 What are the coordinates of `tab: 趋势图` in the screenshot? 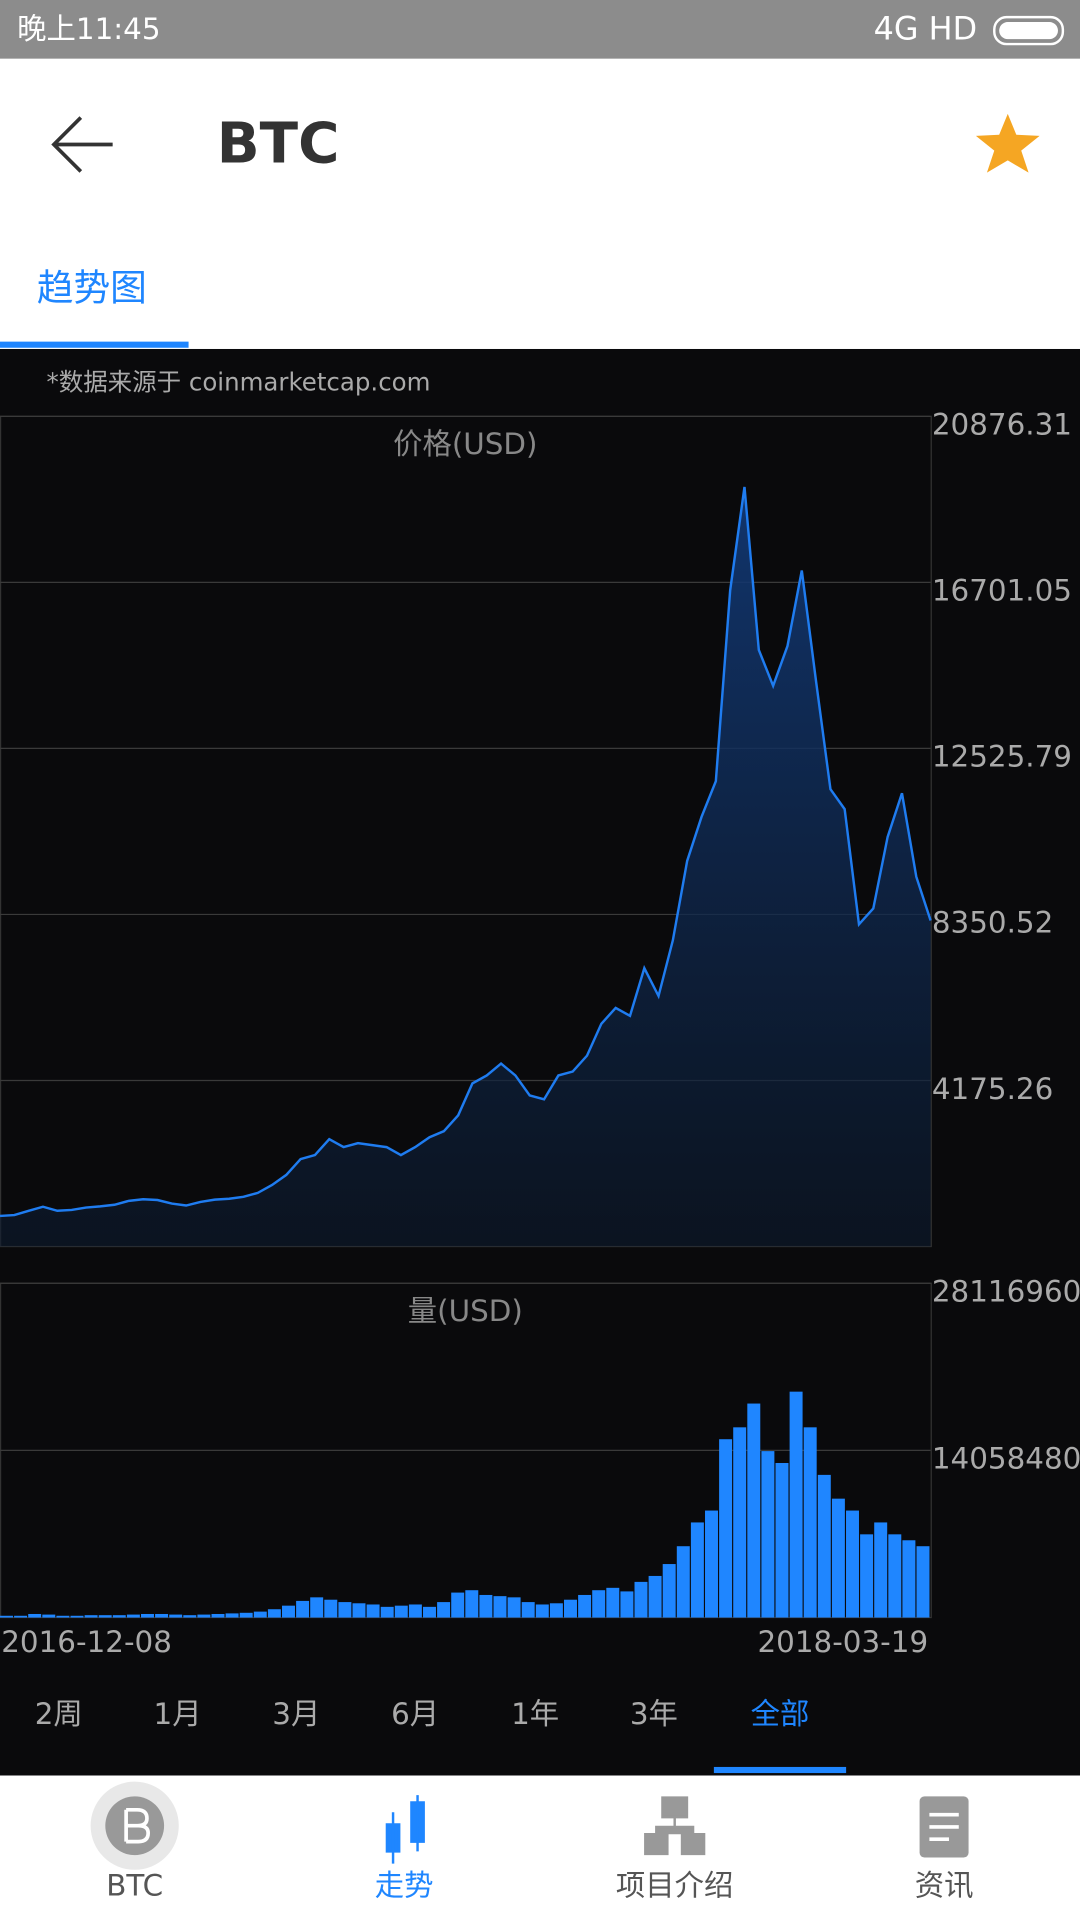 It's located at (92, 288).